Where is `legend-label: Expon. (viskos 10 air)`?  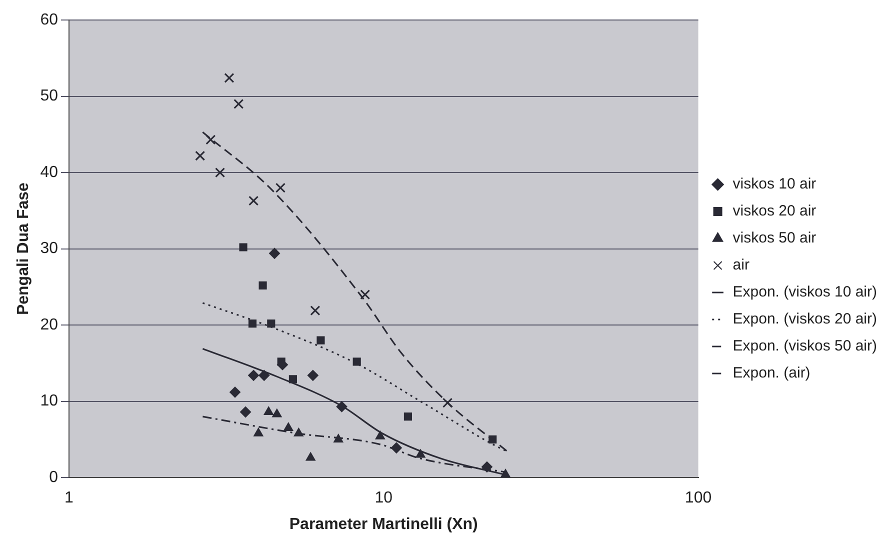
legend-label: Expon. (viskos 10 air) is located at coordinates (805, 292).